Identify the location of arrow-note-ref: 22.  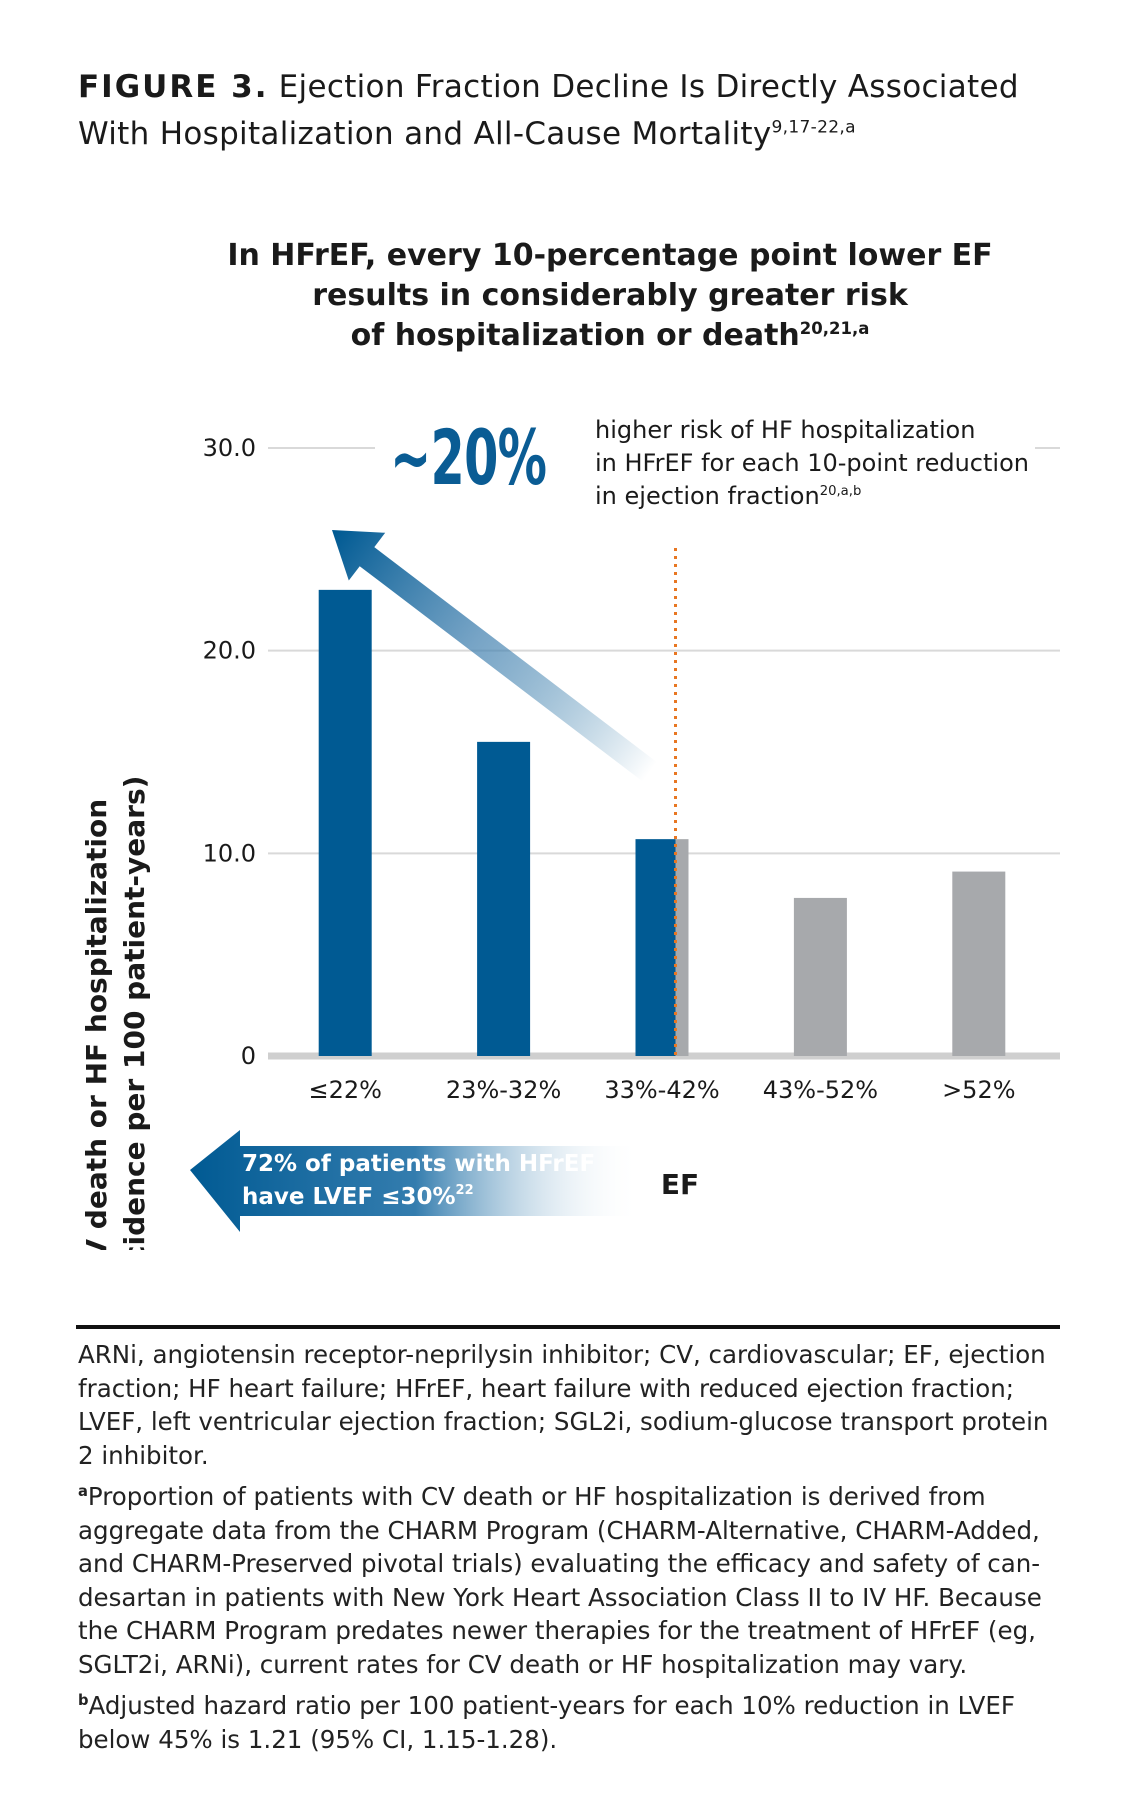
(465, 1190).